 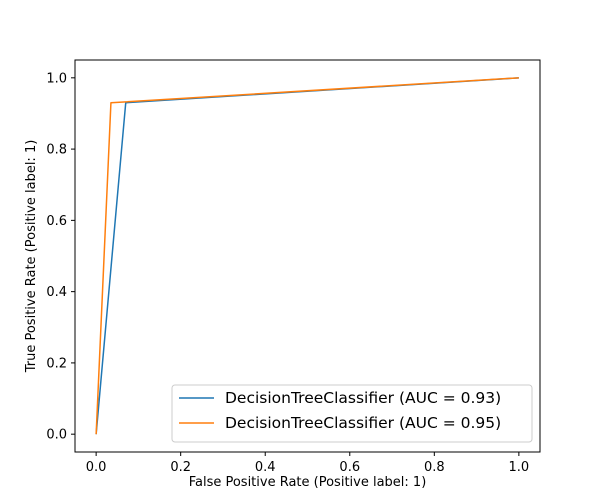 What do you see at coordinates (308, 482) in the screenshot?
I see `x-axis-label: False Positive Rate (Positive label: 1)` at bounding box center [308, 482].